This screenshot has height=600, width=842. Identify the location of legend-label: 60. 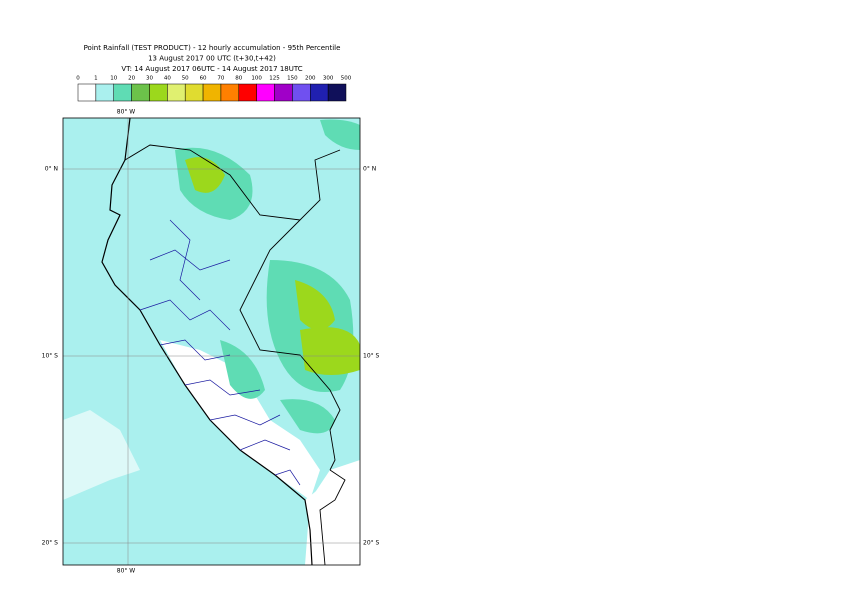
(203, 79).